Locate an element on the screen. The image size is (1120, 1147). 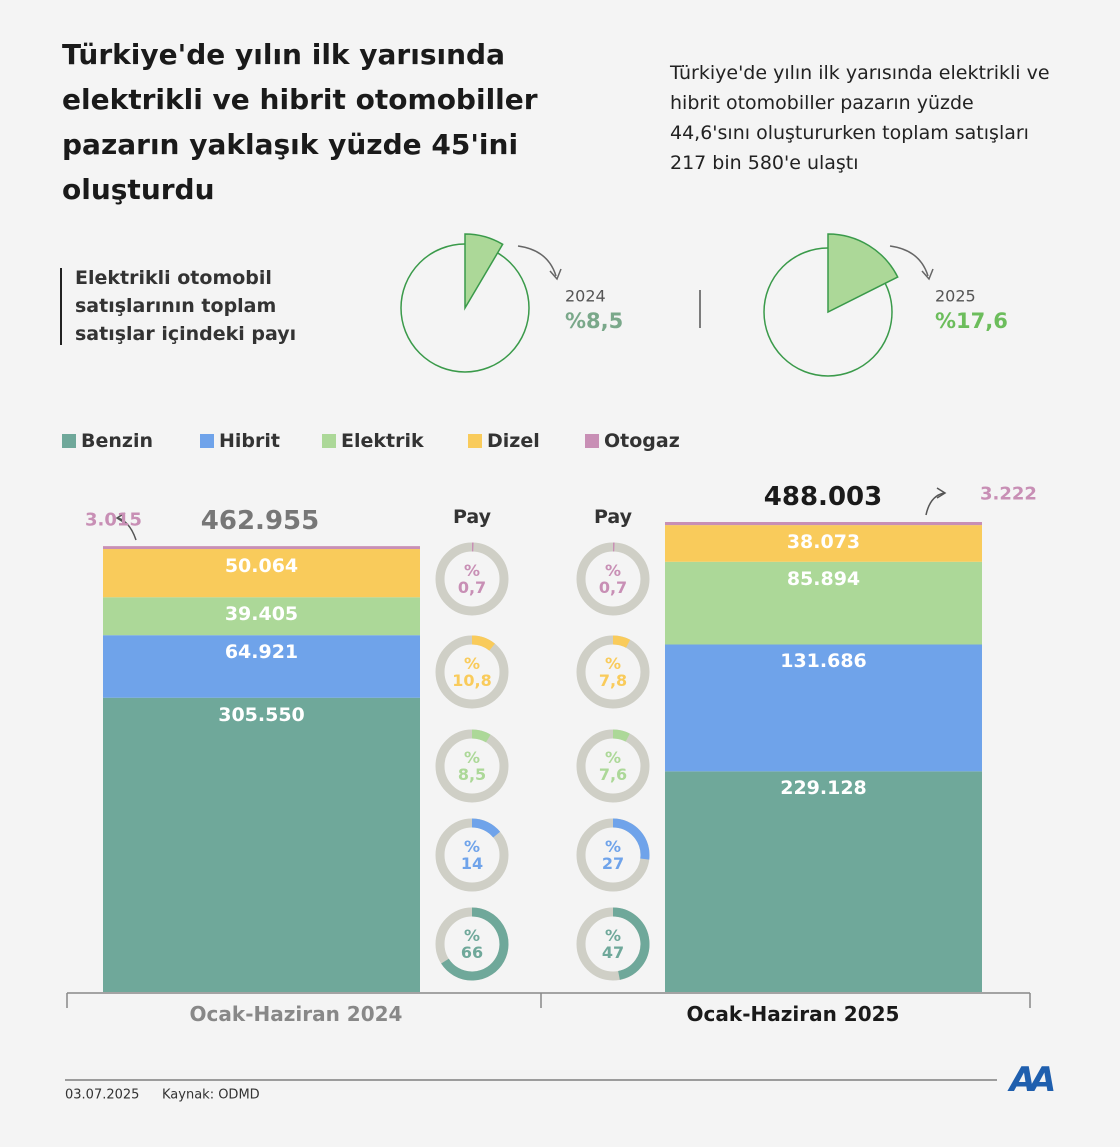
pie-value: %17,6 is located at coordinates (971, 321).